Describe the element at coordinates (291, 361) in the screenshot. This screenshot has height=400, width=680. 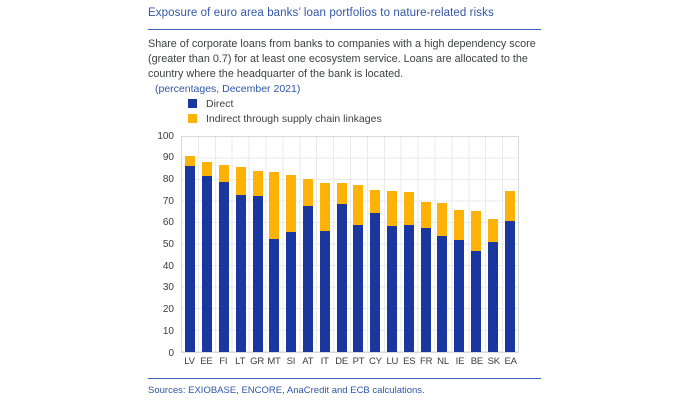
I see `x-tick-label: SI` at that location.